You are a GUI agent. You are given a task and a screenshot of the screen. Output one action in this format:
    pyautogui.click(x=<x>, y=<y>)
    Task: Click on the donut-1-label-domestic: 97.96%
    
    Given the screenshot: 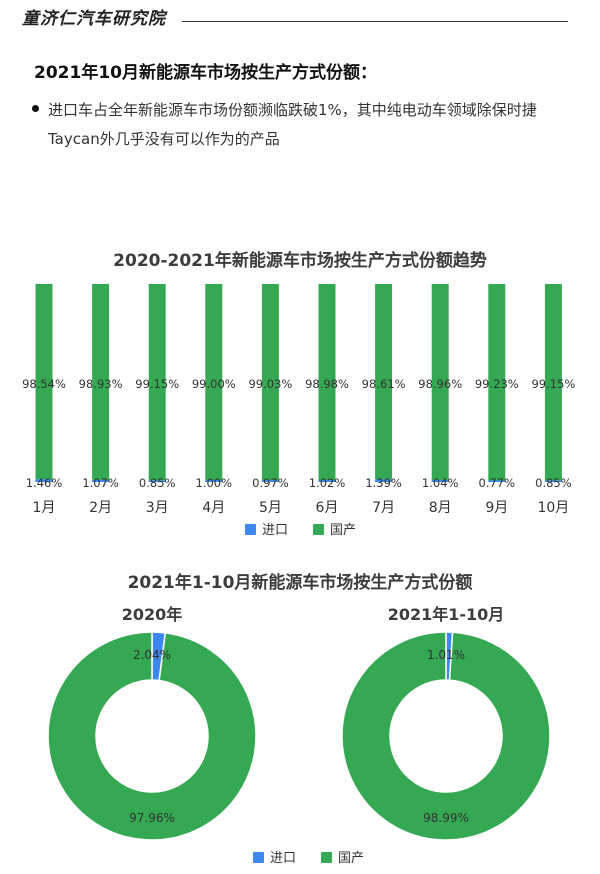 What is the action you would take?
    pyautogui.click(x=152, y=818)
    